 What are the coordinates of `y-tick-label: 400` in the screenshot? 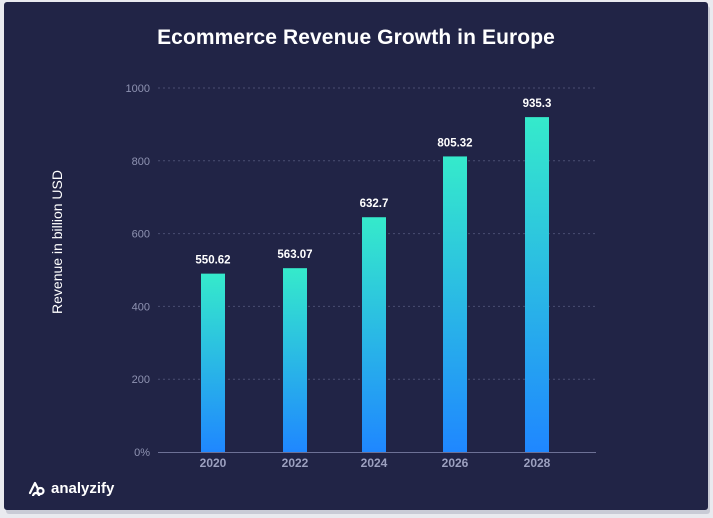 It's located at (141, 307).